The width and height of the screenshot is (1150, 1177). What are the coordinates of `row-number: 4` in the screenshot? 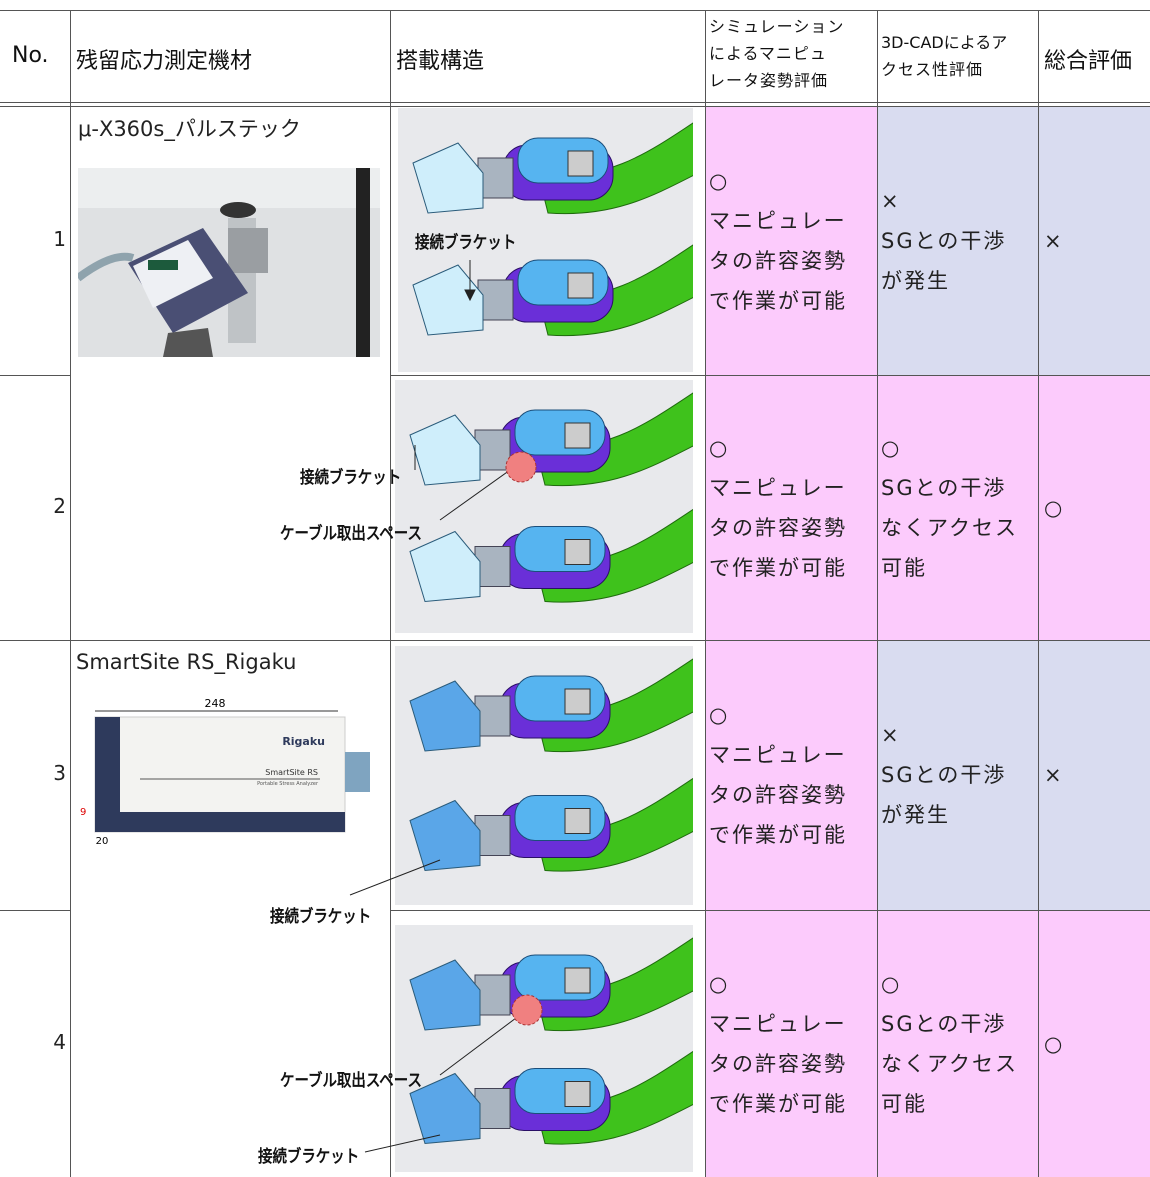 It's located at (59, 1041).